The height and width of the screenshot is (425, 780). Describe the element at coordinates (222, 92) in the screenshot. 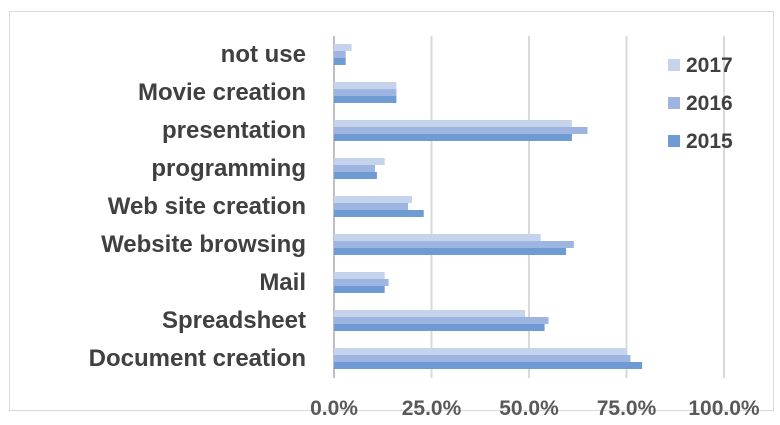

I see `category-label: Movie creation` at that location.